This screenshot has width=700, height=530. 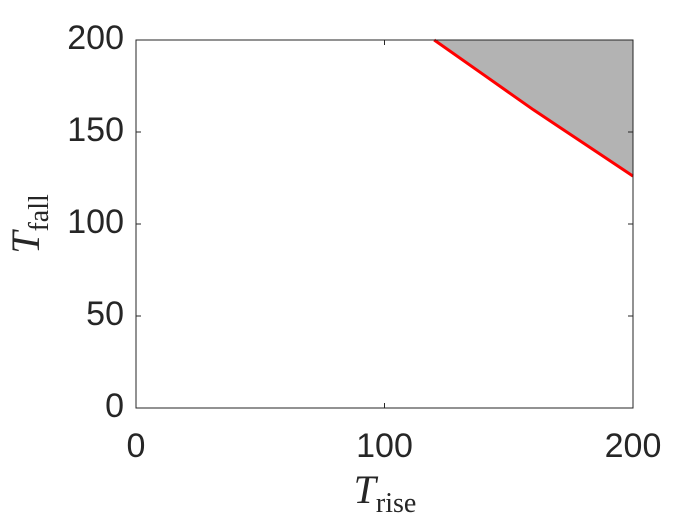 I want to click on x-axis-label: Trise, so click(x=385, y=493).